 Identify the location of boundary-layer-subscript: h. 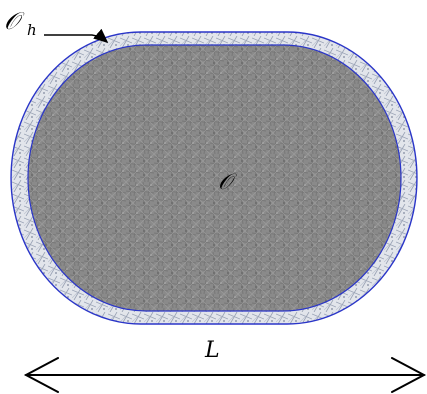
(32, 30).